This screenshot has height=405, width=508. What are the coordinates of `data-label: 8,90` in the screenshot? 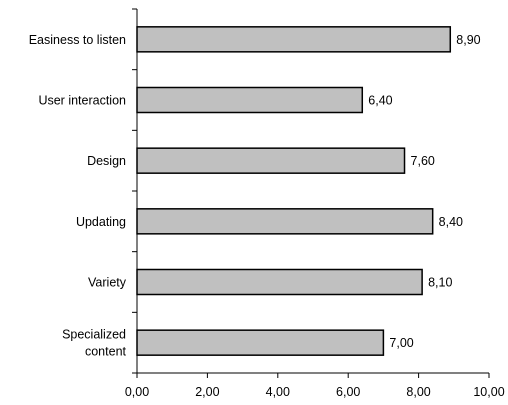 It's located at (468, 40).